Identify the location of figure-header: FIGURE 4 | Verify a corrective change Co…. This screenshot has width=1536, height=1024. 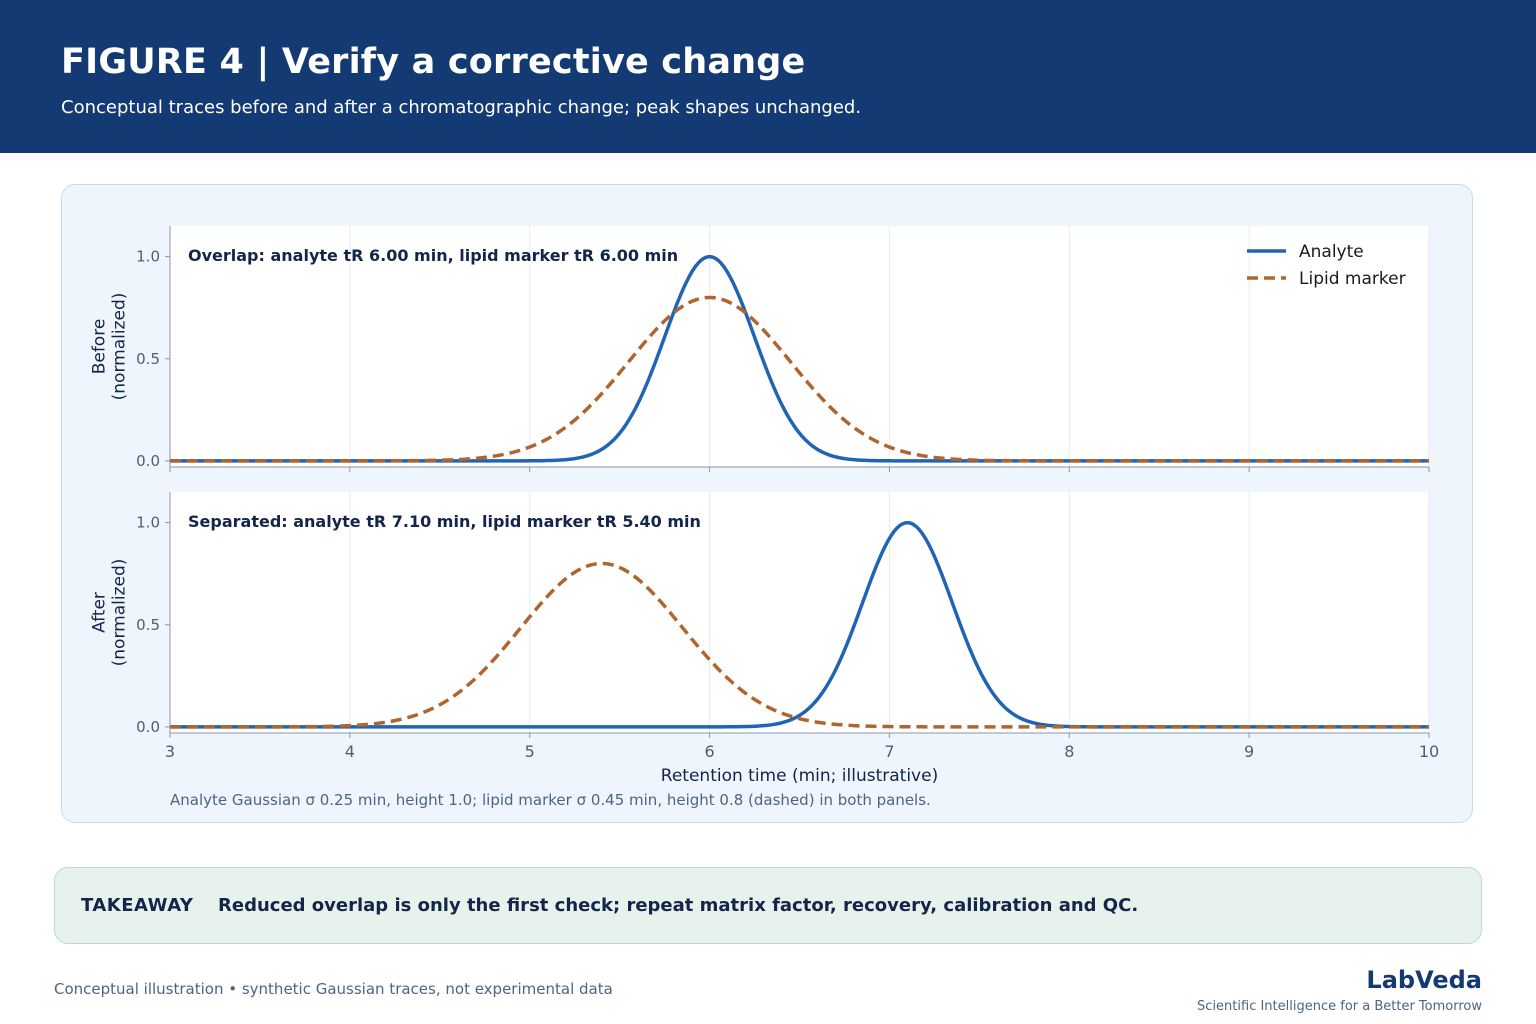
(768, 76).